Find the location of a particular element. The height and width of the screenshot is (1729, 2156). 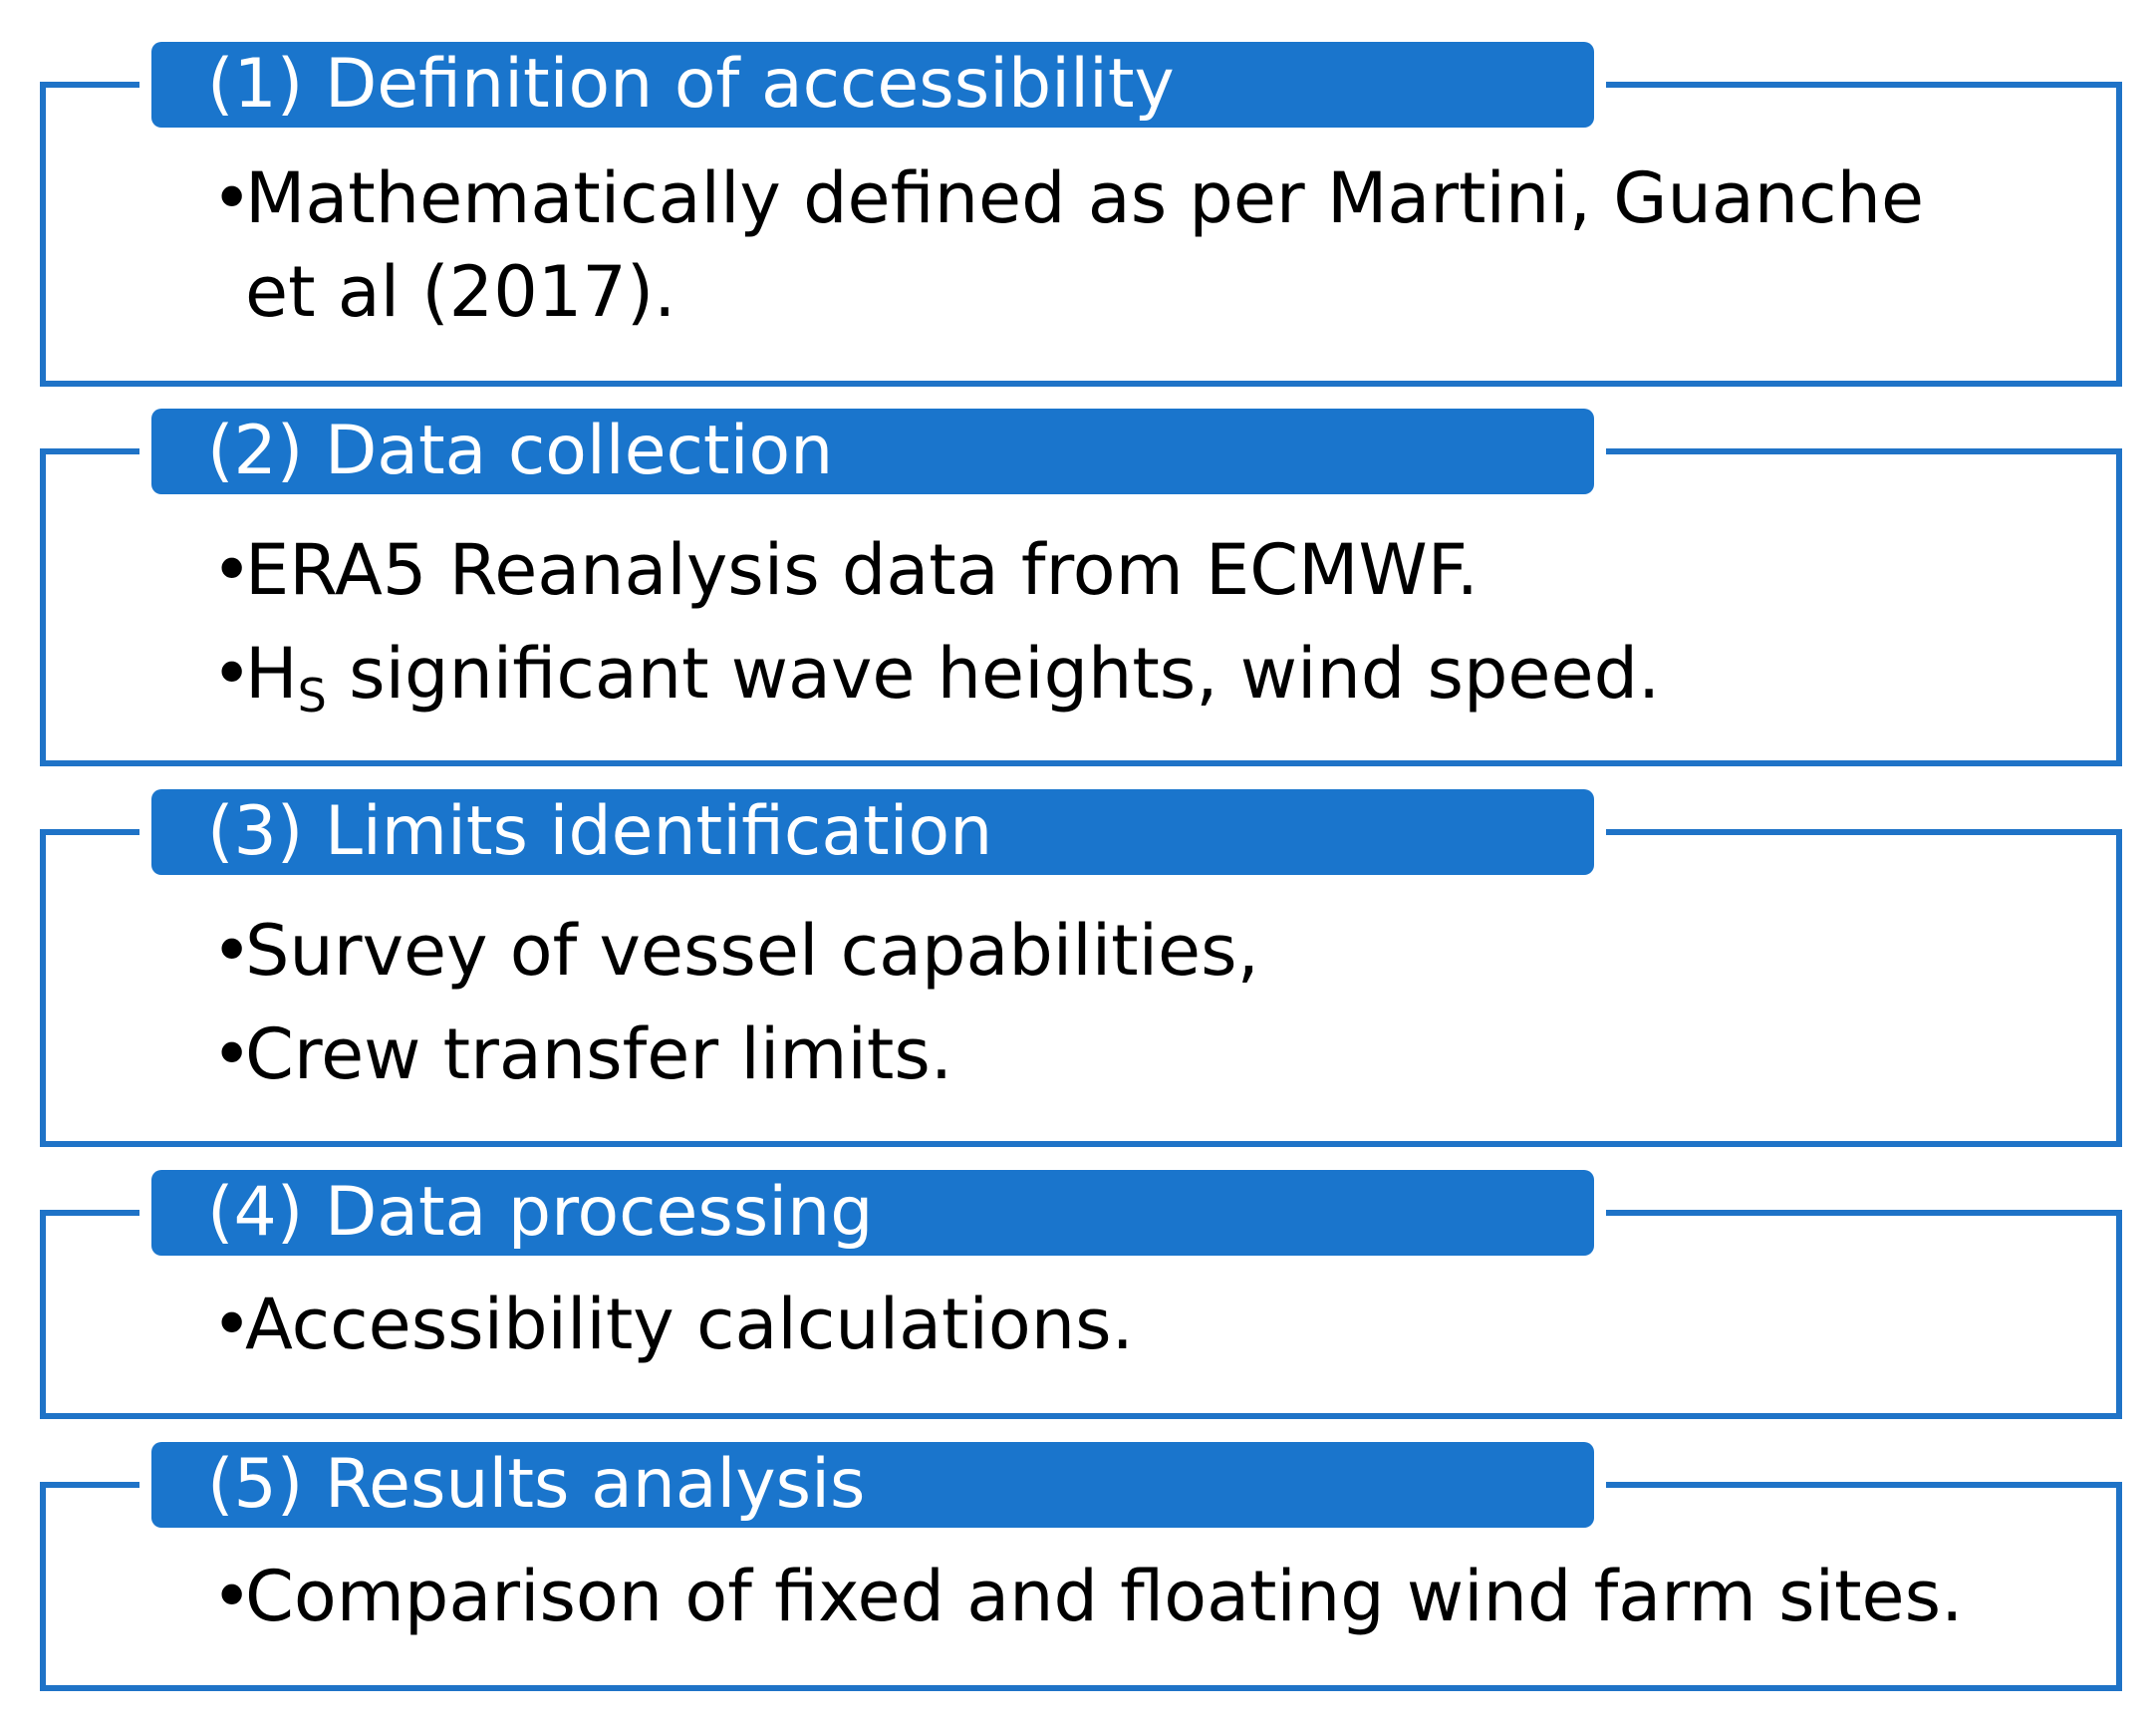

bullet-item: • Survey of vessel capabilities, is located at coordinates (735, 951).